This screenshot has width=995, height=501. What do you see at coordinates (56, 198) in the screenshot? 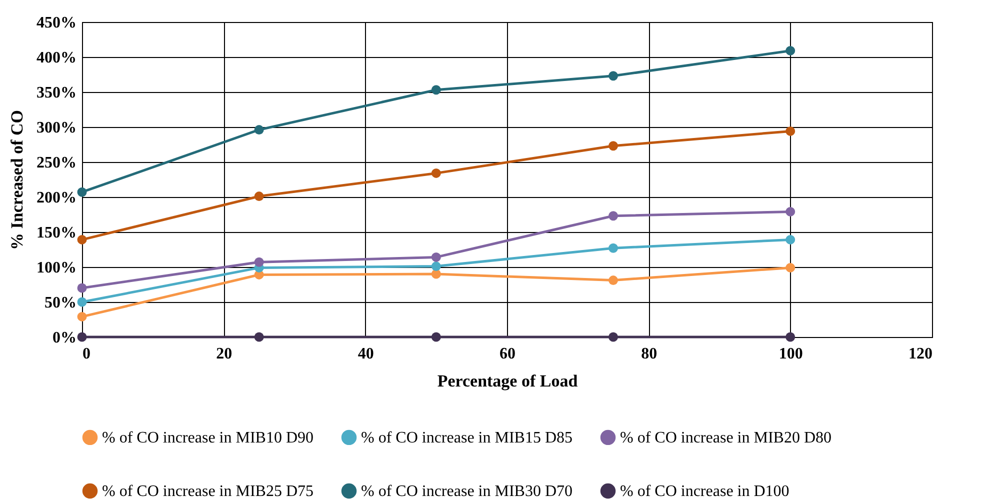
I see `y-tick-label: 200%` at bounding box center [56, 198].